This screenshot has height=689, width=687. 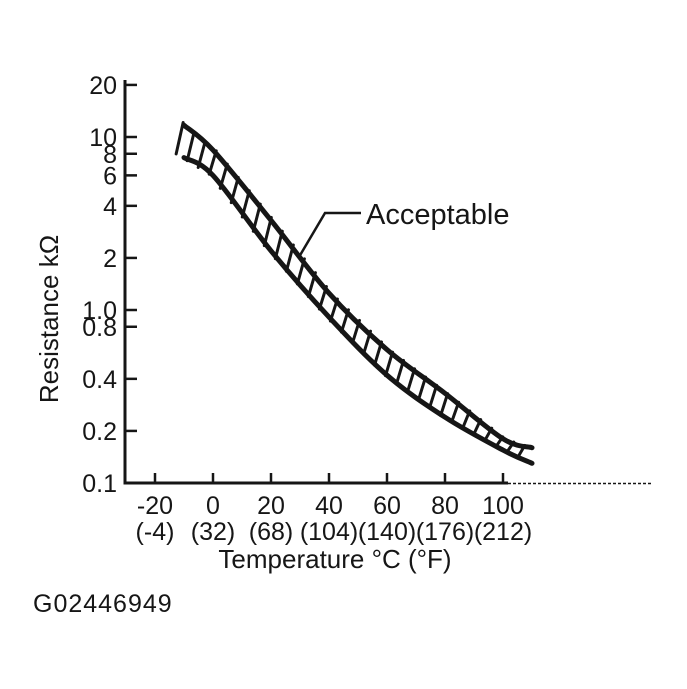 What do you see at coordinates (334, 559) in the screenshot?
I see `x-axis-title: Temperature °C (°F)` at bounding box center [334, 559].